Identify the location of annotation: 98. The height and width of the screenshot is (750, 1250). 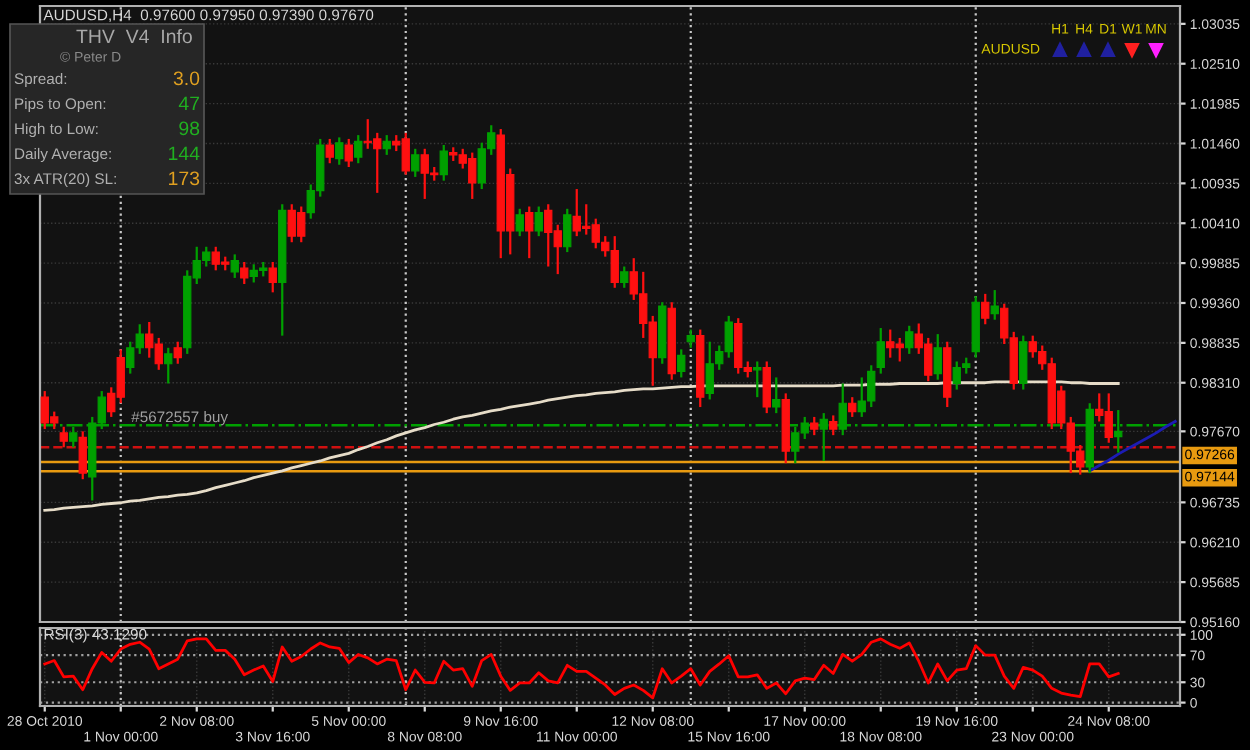
(189, 128).